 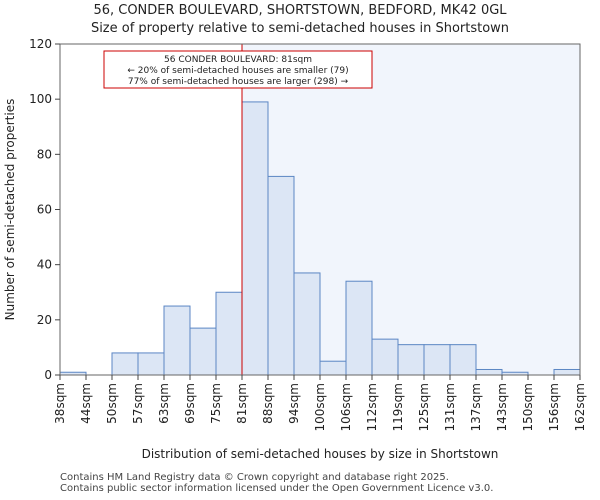 What do you see at coordinates (268, 403) in the screenshot?
I see `x-tick-label: 88sqm` at bounding box center [268, 403].